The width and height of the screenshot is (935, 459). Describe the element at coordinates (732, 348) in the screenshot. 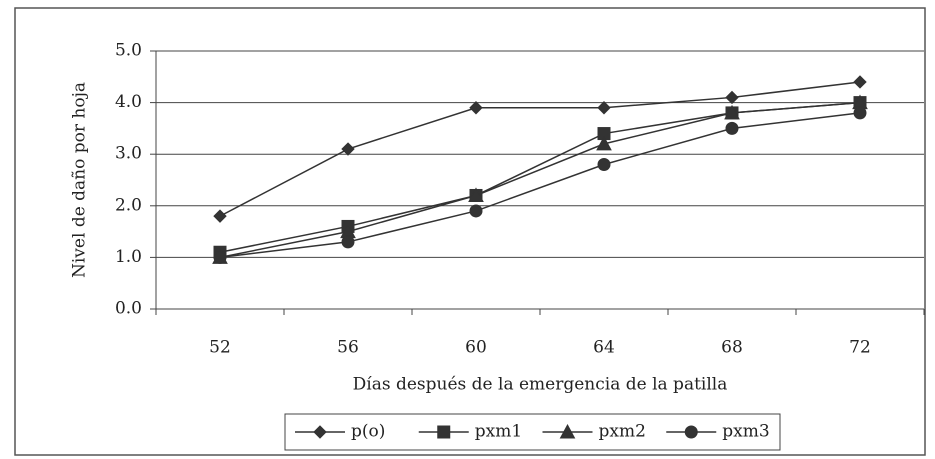

I see `x-tick-label: 68` at that location.